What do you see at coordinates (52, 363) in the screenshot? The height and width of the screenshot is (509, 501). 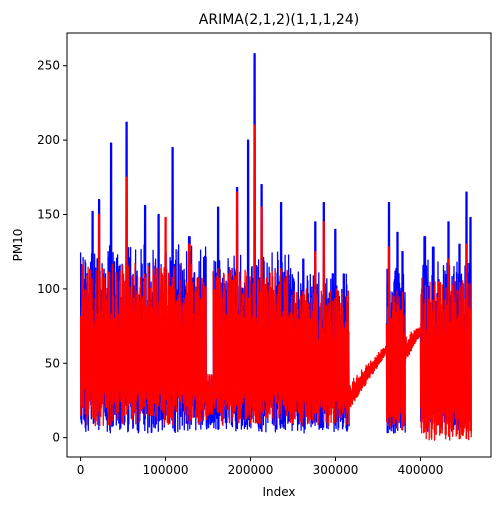 I see `y-tick-label-1: 50` at bounding box center [52, 363].